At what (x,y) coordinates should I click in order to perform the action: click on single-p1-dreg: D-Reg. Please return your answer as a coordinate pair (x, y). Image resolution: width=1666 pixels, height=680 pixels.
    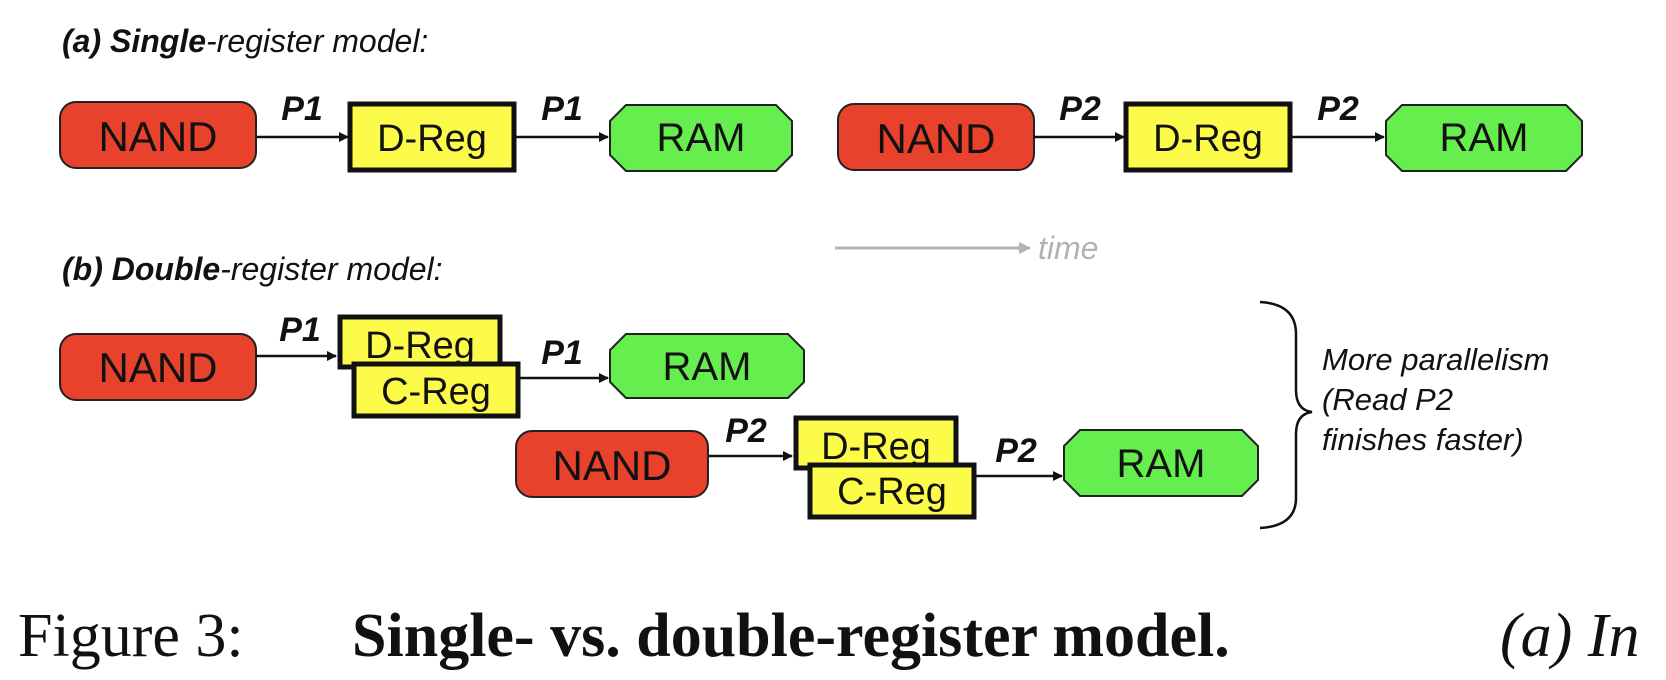
    Looking at the image, I should click on (432, 137).